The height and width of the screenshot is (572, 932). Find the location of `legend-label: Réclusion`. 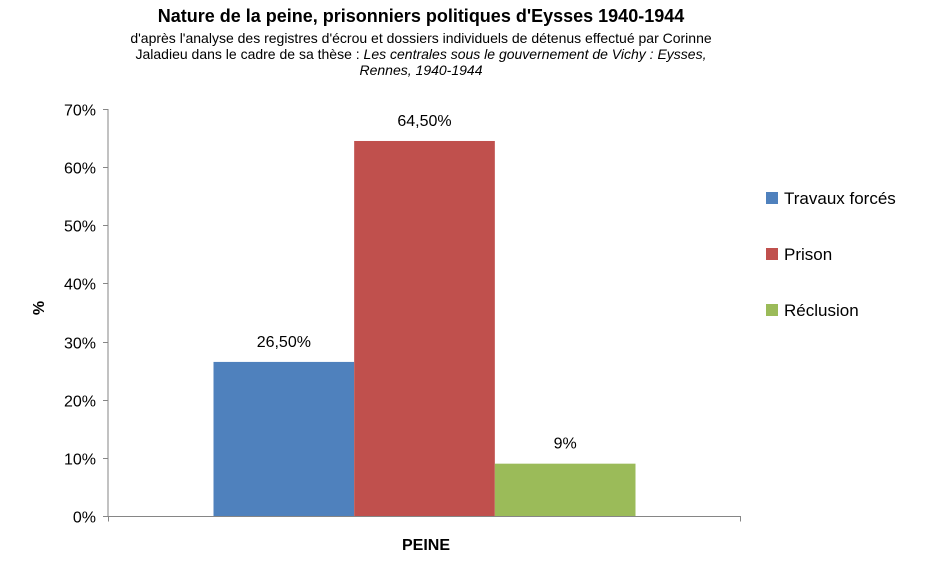

legend-label: Réclusion is located at coordinates (821, 310).